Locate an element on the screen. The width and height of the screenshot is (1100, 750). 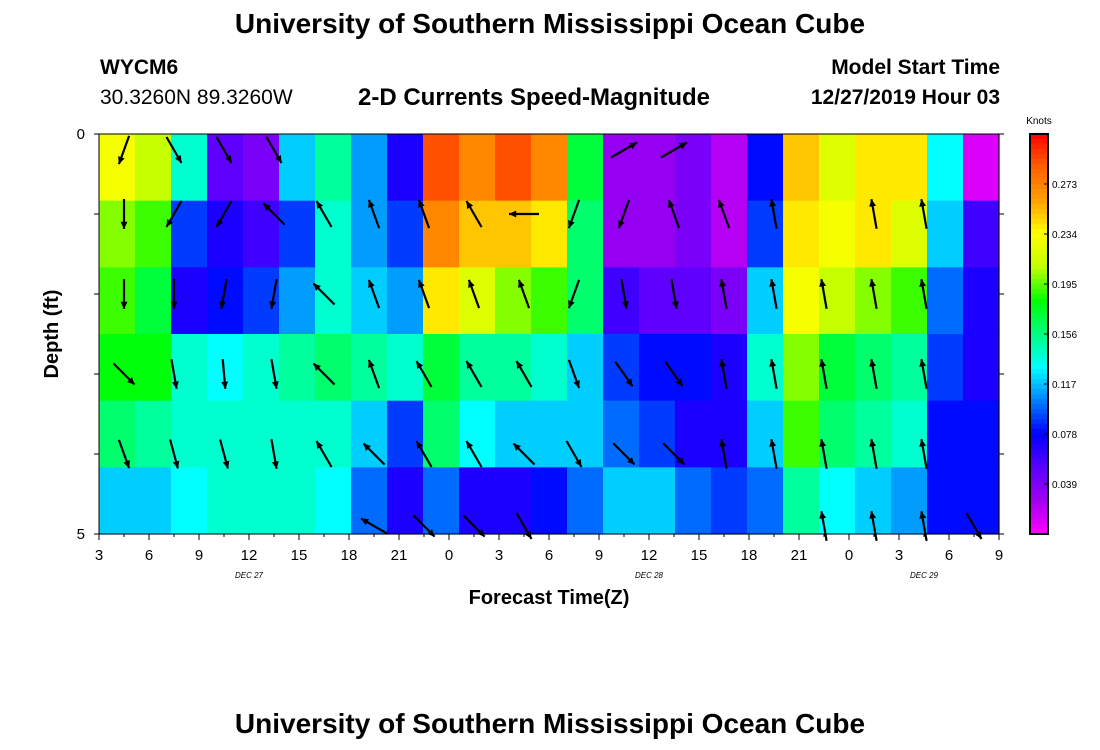
colorbar-legend: Knots 0.273 0.234 0.195 0.156 0.117 0.078 0.039 is located at coordinates (1051, 325).